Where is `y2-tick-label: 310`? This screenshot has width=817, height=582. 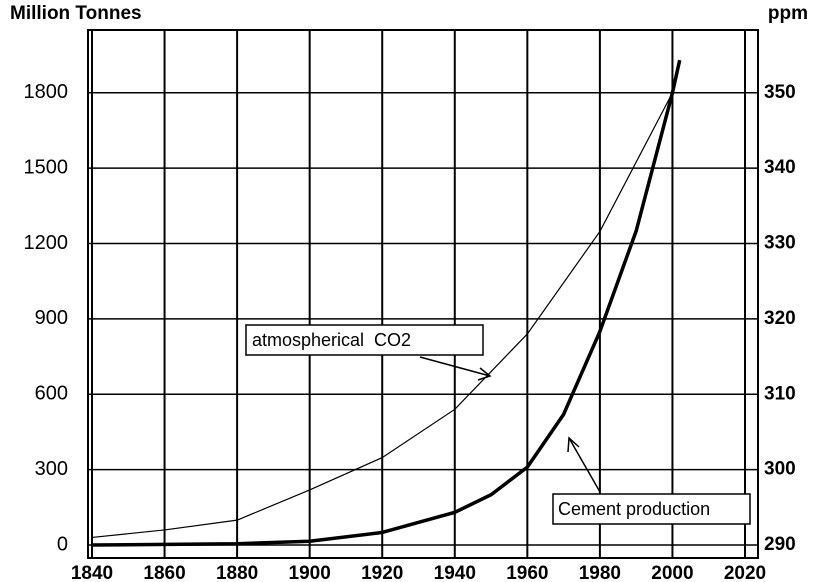 y2-tick-label: 310 is located at coordinates (780, 393).